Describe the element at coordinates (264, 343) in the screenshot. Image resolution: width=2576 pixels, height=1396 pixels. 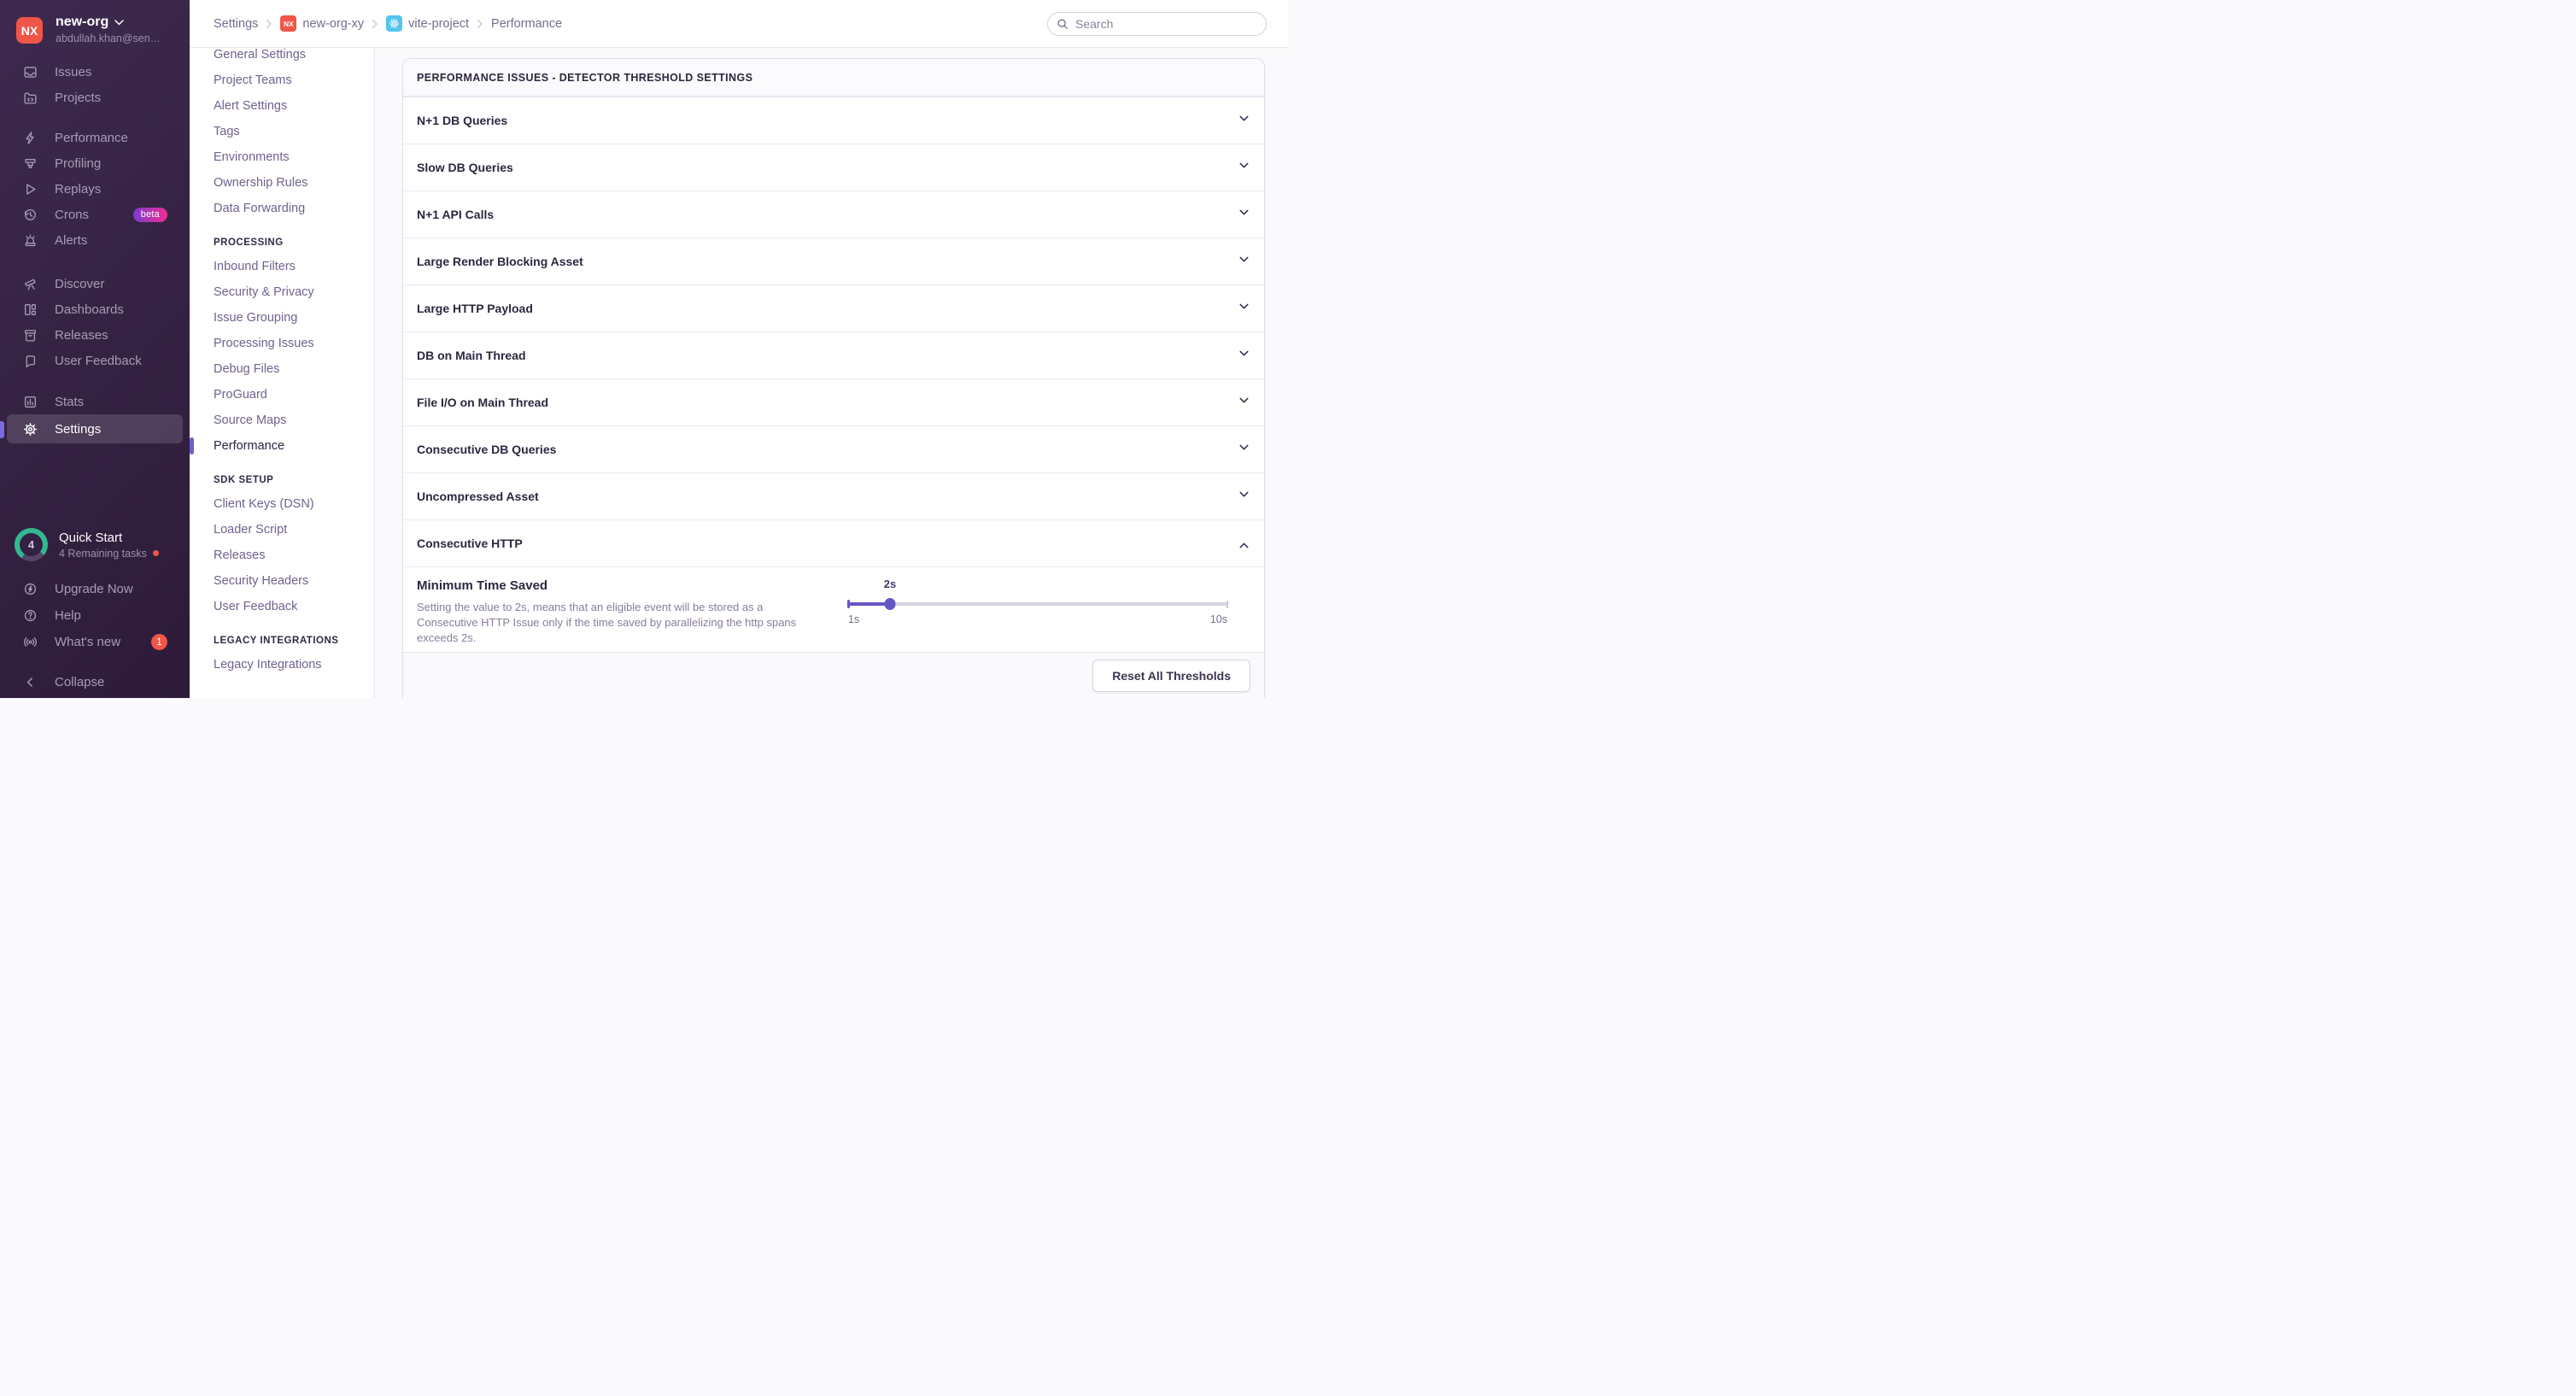
I see `settings-nav-processing-issues: Processing Issues` at that location.